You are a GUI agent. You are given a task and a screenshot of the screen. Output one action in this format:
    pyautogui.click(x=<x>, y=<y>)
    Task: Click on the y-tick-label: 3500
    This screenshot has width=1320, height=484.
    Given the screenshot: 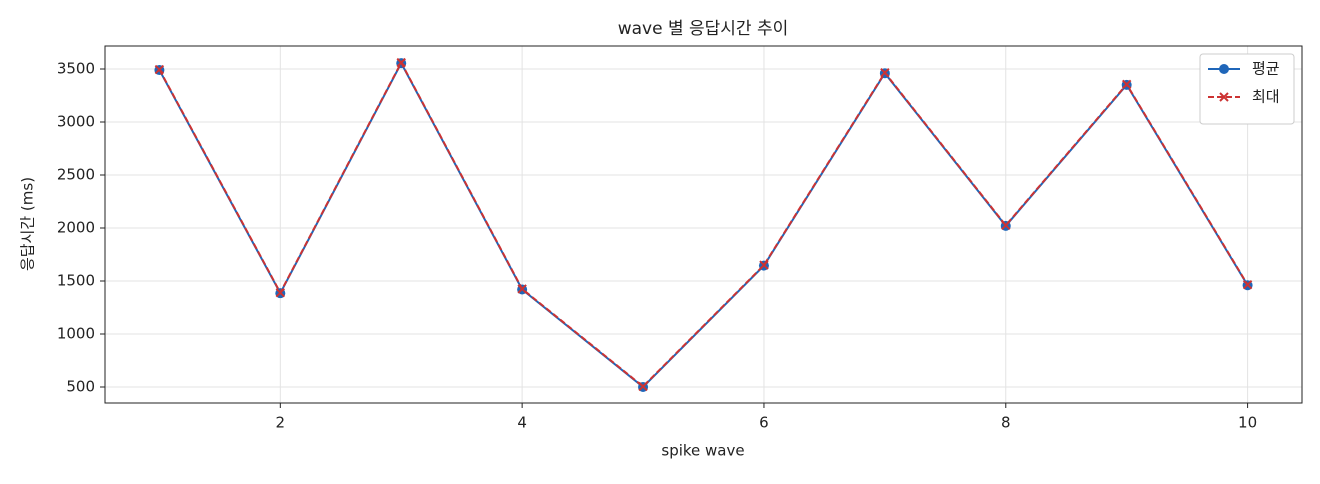 What is the action you would take?
    pyautogui.click(x=76, y=69)
    